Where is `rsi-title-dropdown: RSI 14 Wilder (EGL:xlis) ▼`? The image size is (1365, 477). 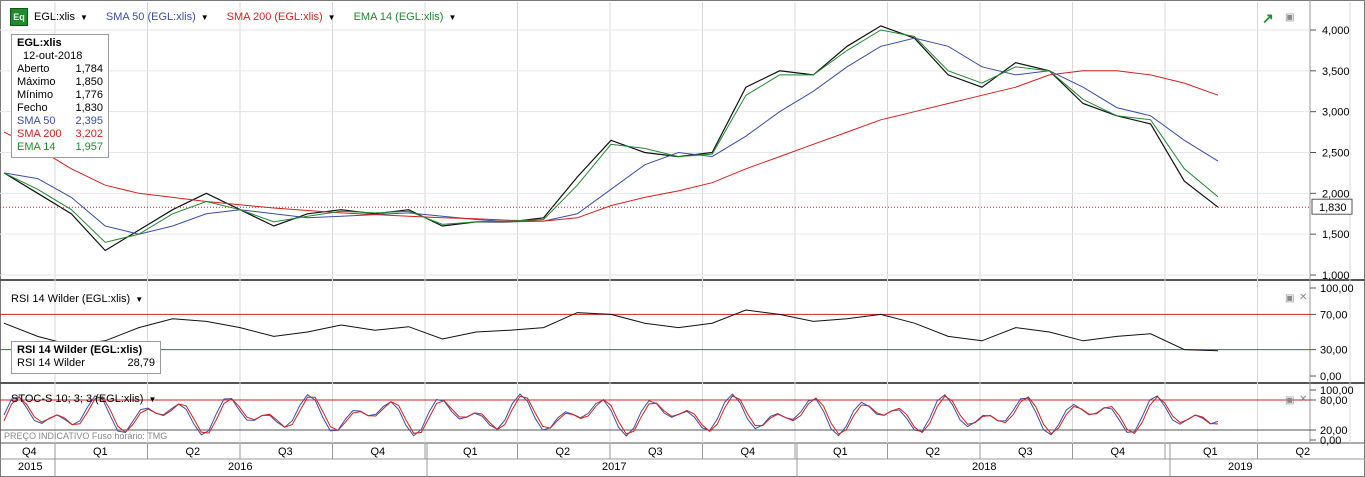
rsi-title-dropdown: RSI 14 Wilder (EGL:xlis) ▼ is located at coordinates (77, 299).